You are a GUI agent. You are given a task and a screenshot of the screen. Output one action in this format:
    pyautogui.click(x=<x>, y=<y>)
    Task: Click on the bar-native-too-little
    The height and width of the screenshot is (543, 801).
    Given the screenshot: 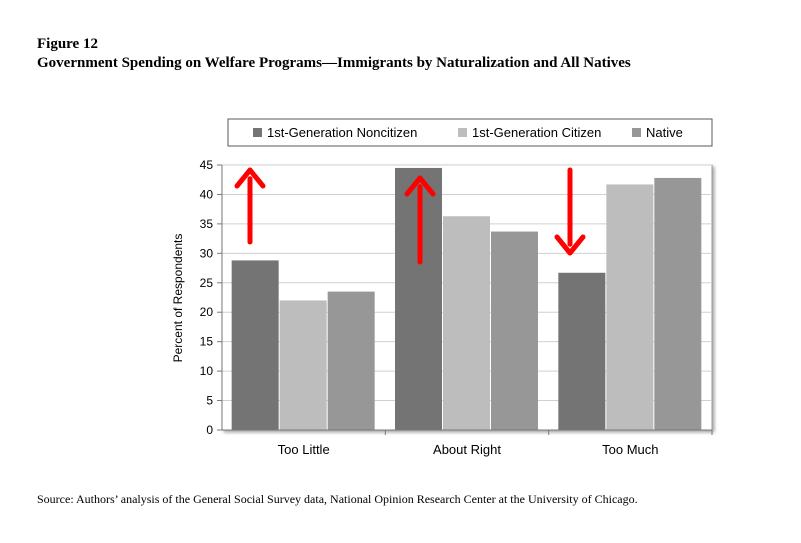 What is the action you would take?
    pyautogui.click(x=351, y=360)
    